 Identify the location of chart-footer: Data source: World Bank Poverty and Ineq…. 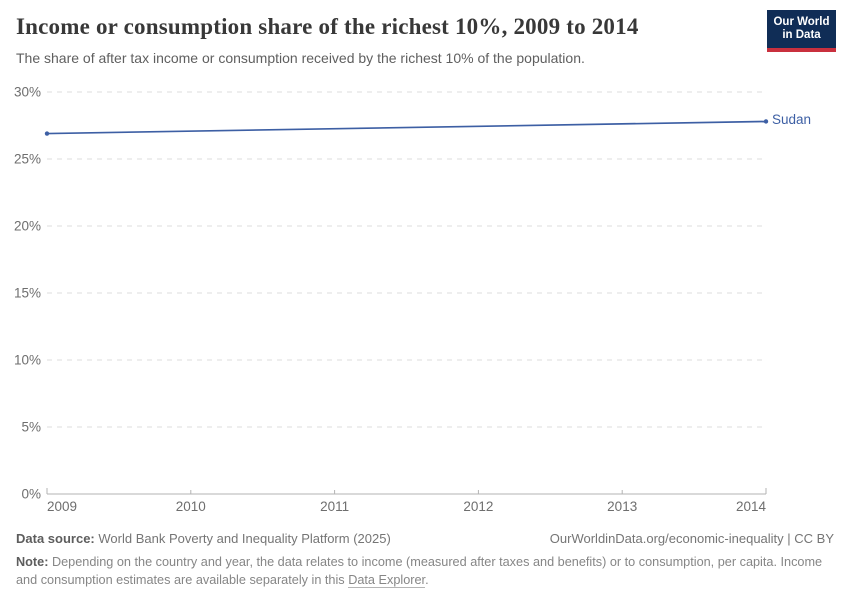
(425, 560).